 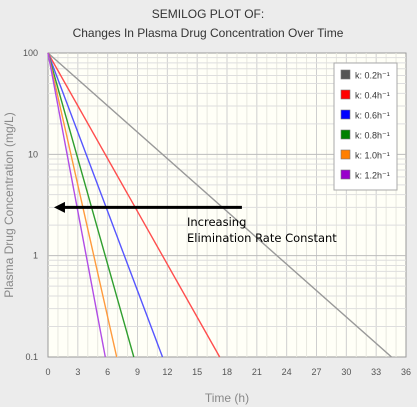 I want to click on y-axis-label: Plasma Drug Concentration (mg/L), so click(x=9, y=204).